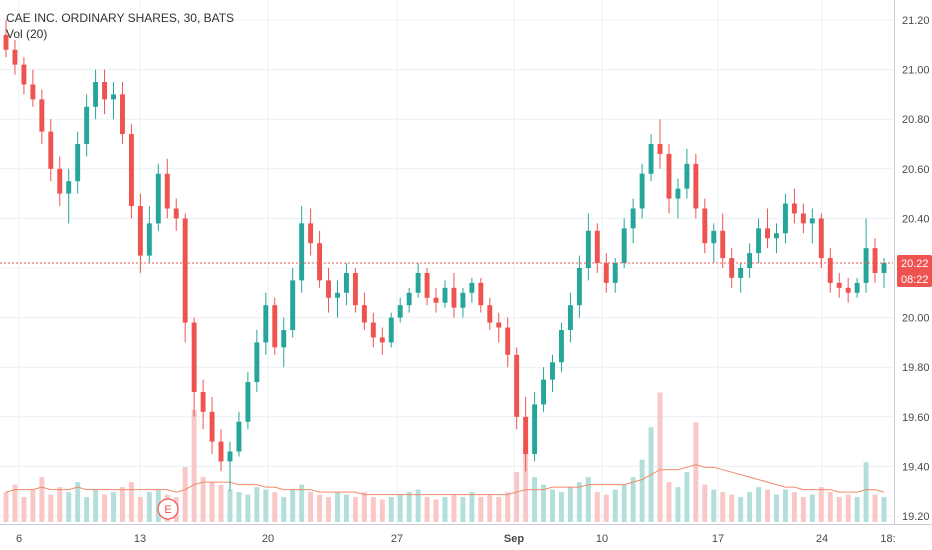 Image resolution: width=932 pixels, height=550 pixels. What do you see at coordinates (916, 21) in the screenshot?
I see `price-tick-label: 21.20` at bounding box center [916, 21].